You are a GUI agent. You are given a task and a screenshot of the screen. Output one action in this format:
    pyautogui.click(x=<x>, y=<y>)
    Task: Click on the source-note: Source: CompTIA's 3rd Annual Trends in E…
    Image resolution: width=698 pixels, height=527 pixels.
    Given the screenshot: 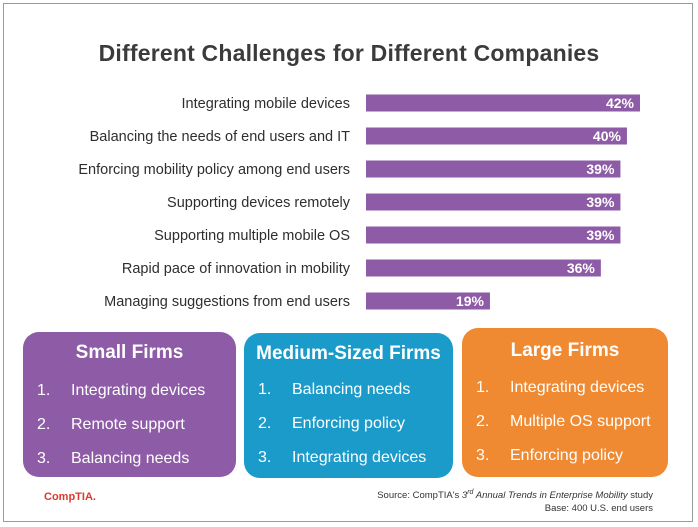 What is the action you would take?
    pyautogui.click(x=515, y=500)
    